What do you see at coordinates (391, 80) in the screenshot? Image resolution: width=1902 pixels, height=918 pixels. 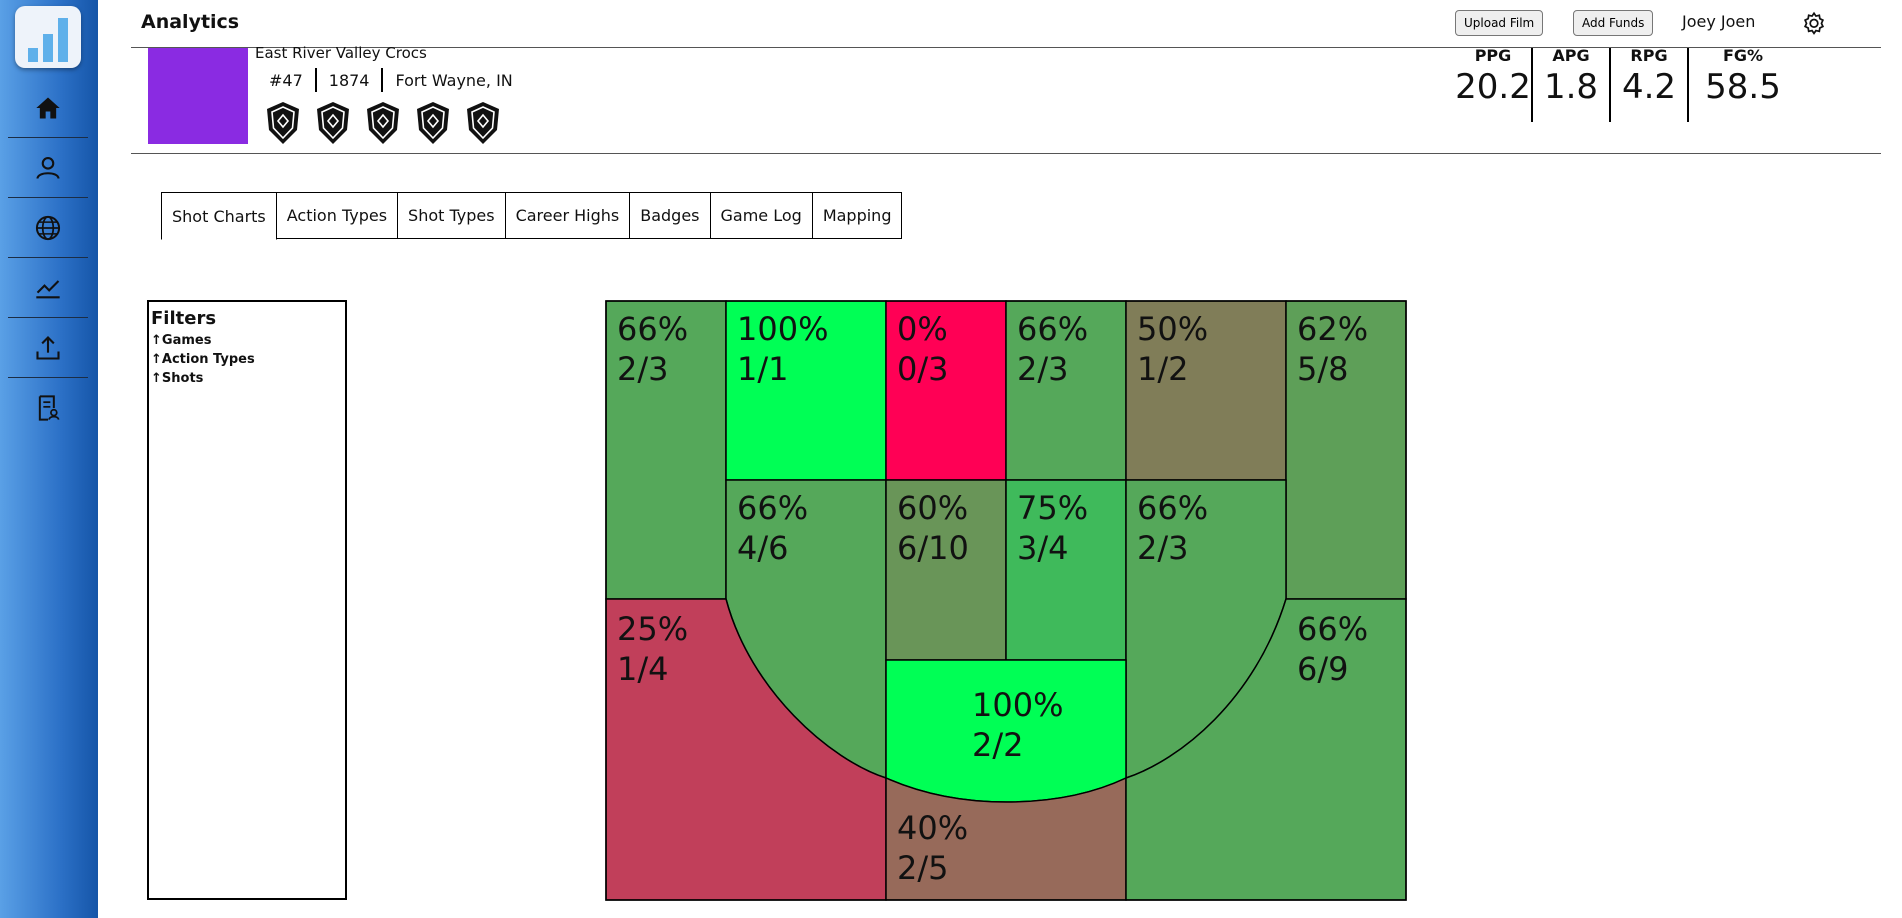 I see `player-meta: #47 1874 Fort Wayne, IN` at bounding box center [391, 80].